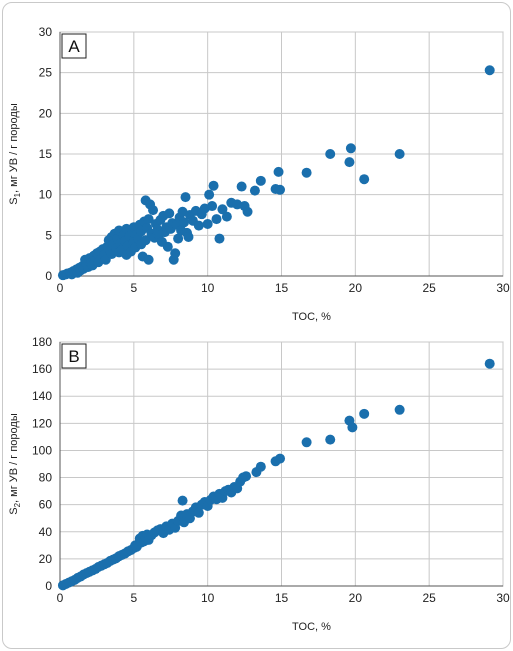  Describe the element at coordinates (15, 464) in the screenshot. I see `y-axis-label: S2, мг УВ / г породы` at that location.